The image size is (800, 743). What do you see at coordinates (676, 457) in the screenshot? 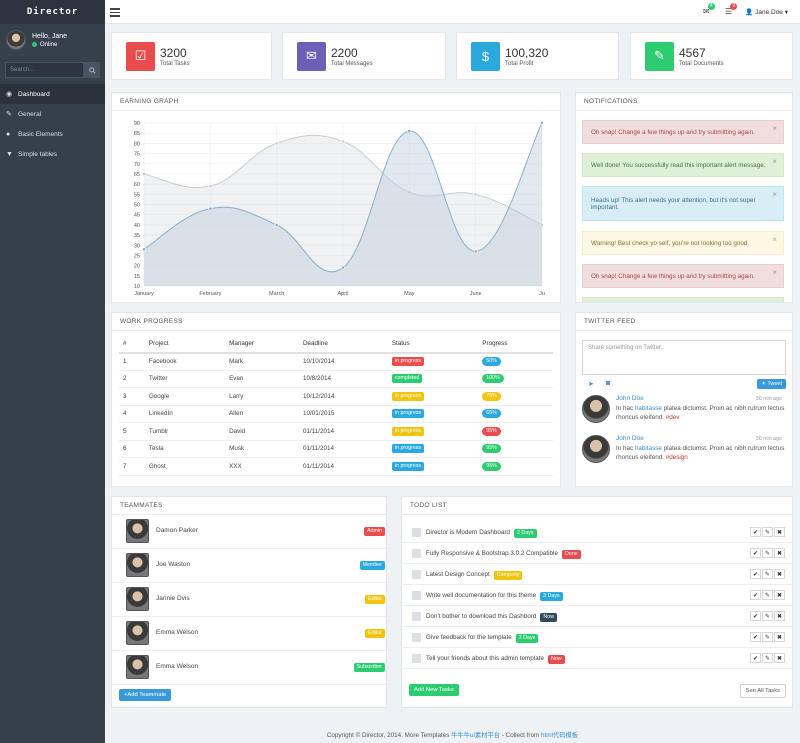
I see `tweet-hashtag: #design` at bounding box center [676, 457].